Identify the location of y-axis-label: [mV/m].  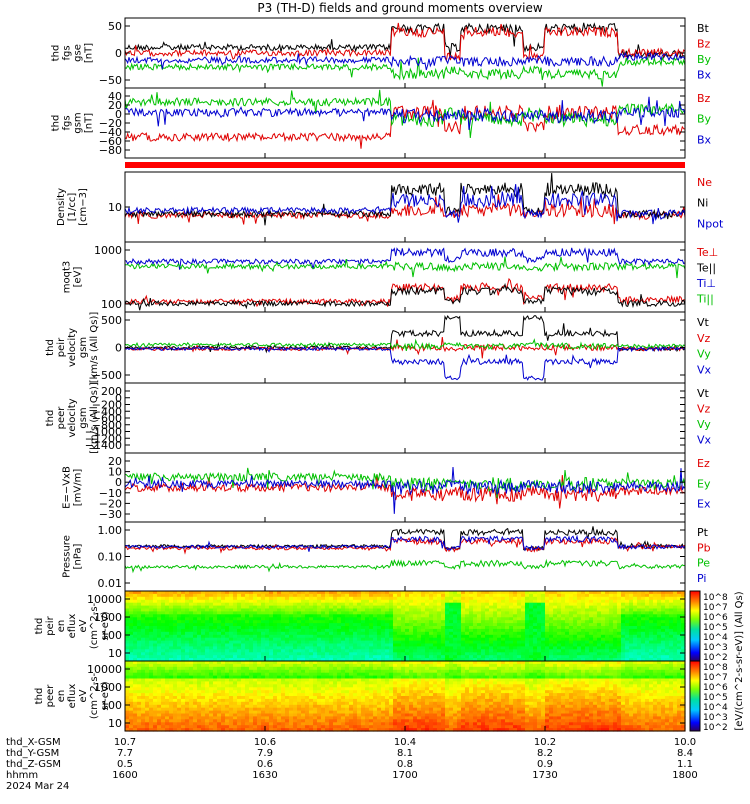
(78, 488).